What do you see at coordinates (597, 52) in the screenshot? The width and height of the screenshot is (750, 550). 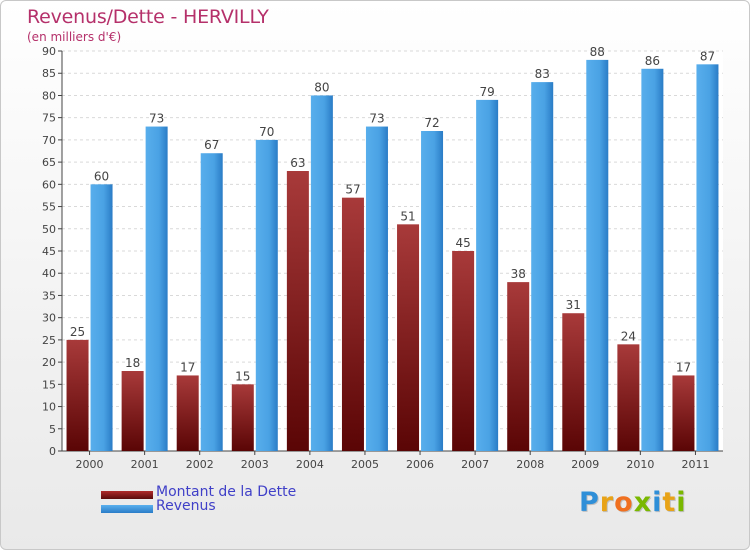 I see `data-label-revenus: 88` at bounding box center [597, 52].